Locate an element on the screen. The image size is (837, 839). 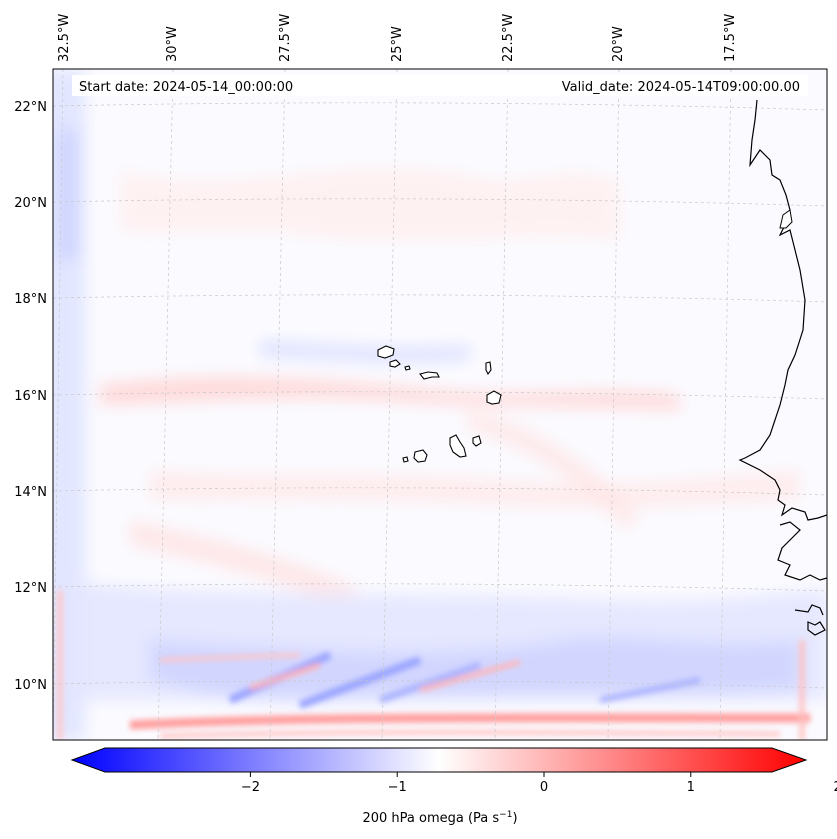
lat-label-20n: 20°N is located at coordinates (30, 203).